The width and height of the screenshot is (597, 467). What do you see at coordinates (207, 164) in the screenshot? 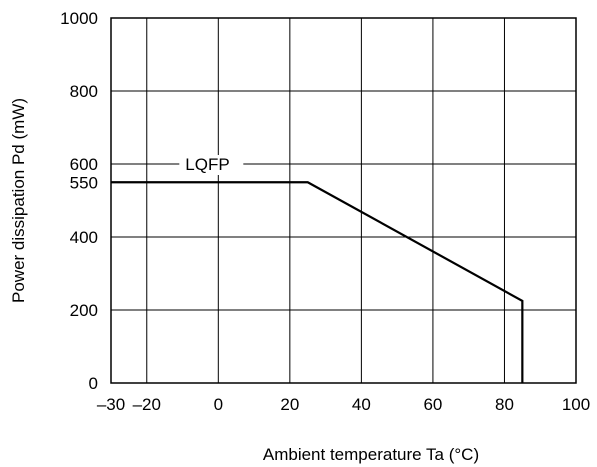
I see `series-label-lqfp: LQFP` at bounding box center [207, 164].